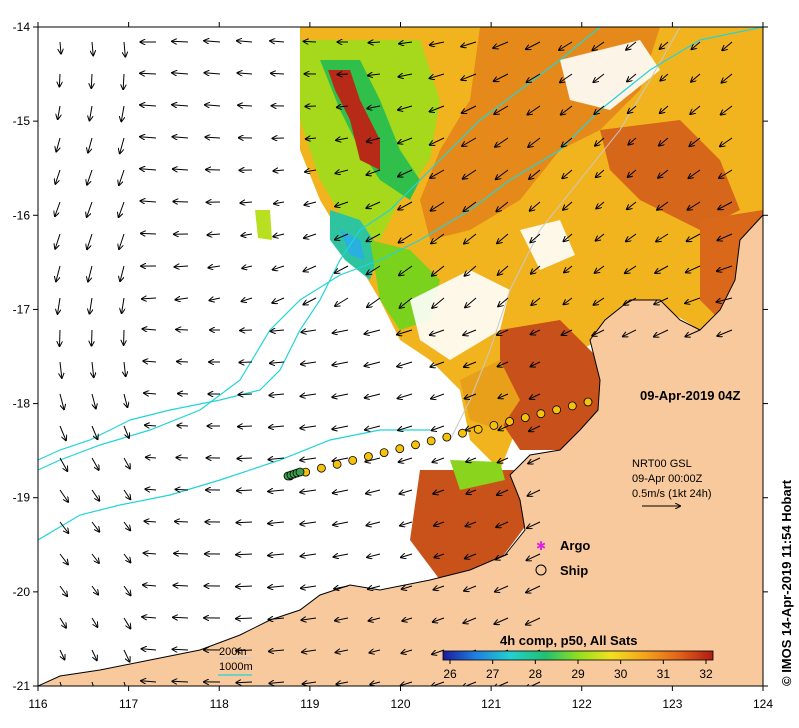  What do you see at coordinates (786, 582) in the screenshot?
I see `credit-label: © IMOS 14-Apr-2019 11:54 Hobart` at bounding box center [786, 582].